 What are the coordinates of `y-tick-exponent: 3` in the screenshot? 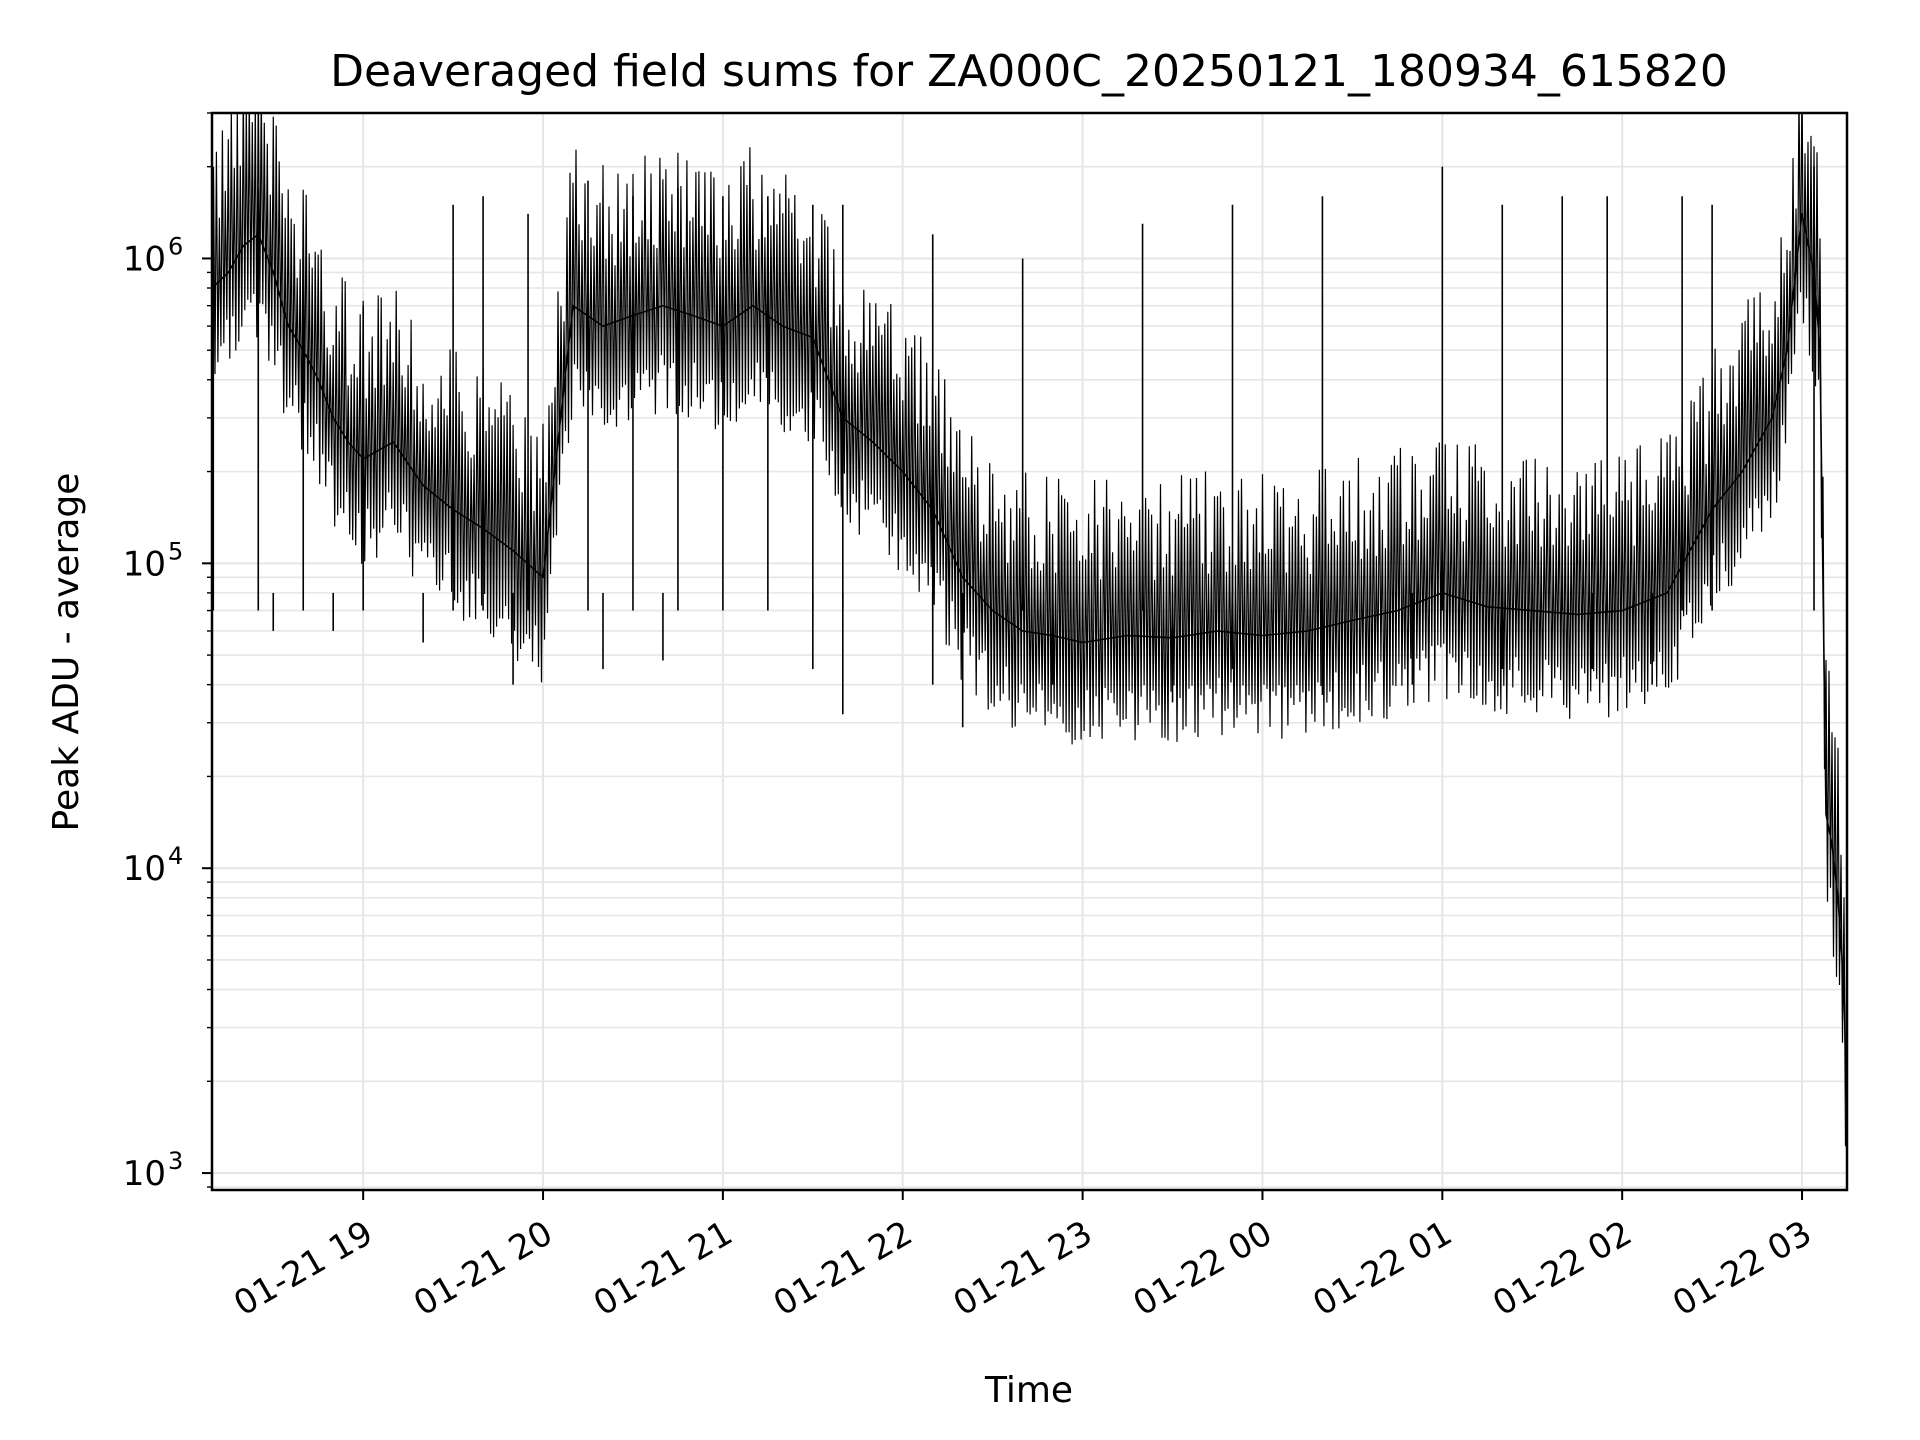 It's located at (175, 1161).